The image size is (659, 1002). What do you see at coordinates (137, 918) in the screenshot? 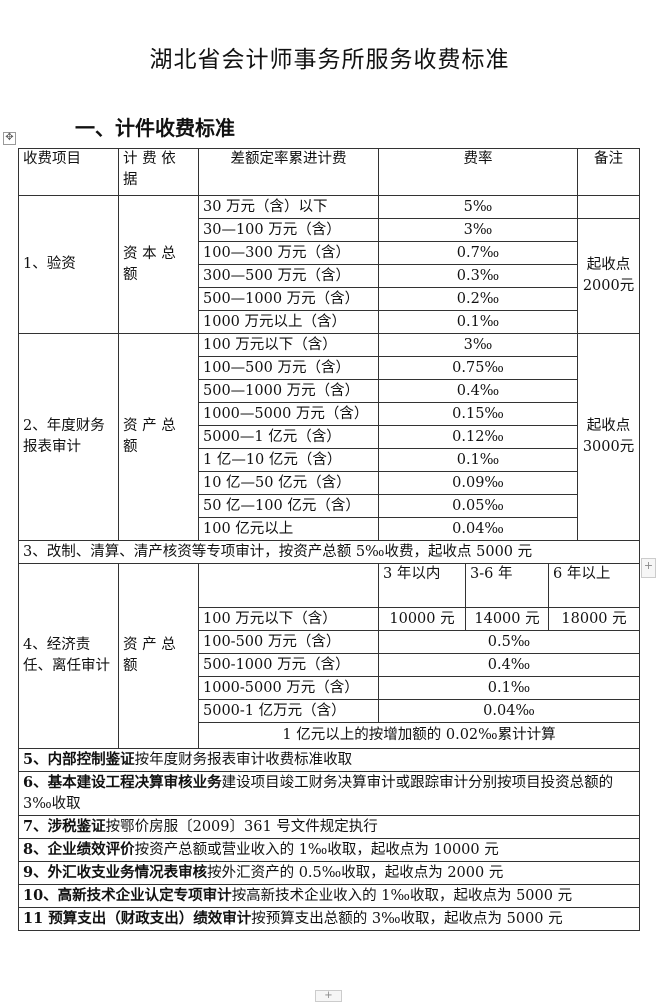
I see `fee-item-name: 11 预算支出（财政支出）绩效审计` at bounding box center [137, 918].